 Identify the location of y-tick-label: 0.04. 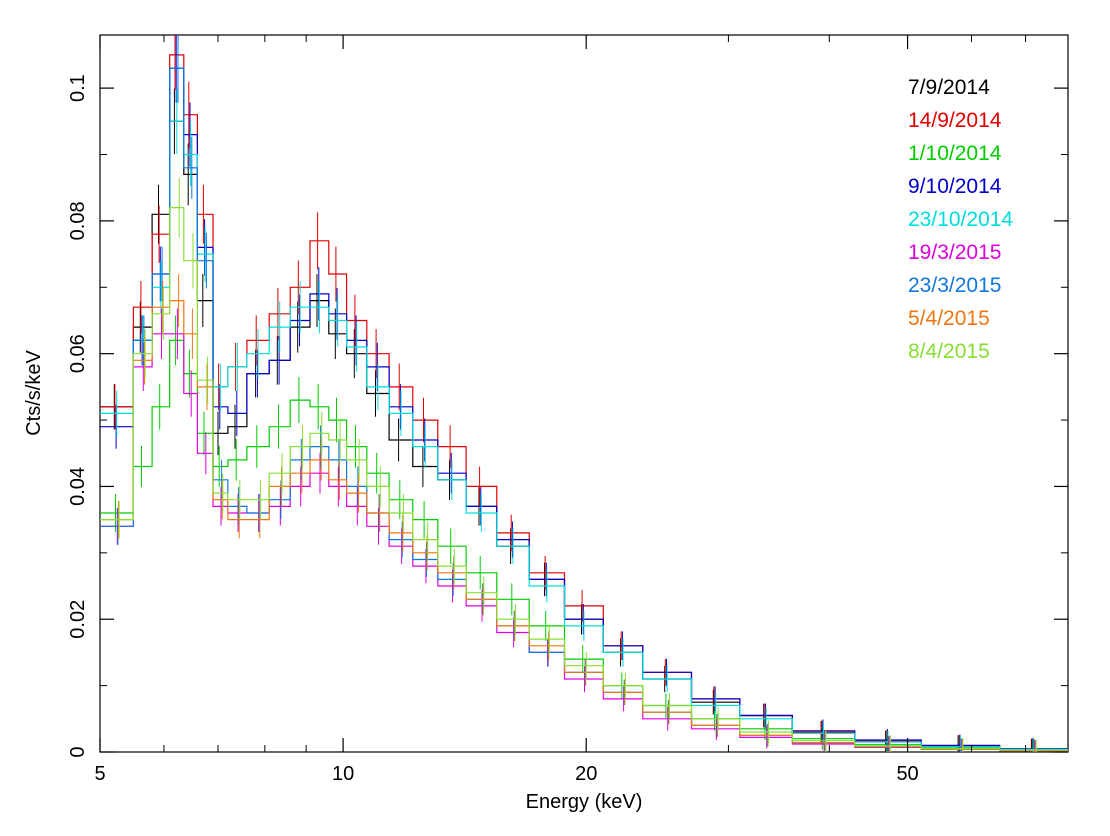
(78, 486).